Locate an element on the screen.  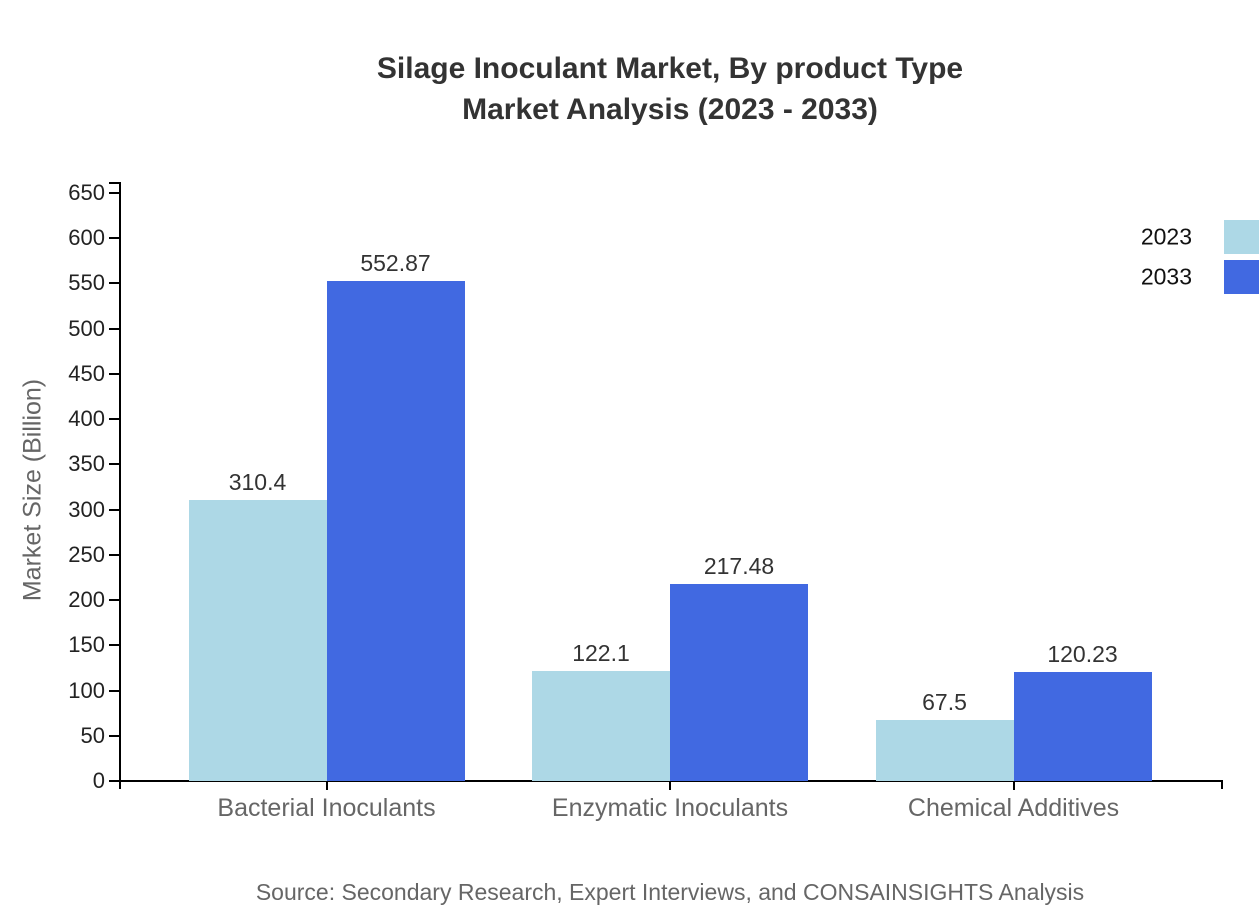
value-label-2023-enzymatic-inoculants: 122.1 is located at coordinates (601, 652).